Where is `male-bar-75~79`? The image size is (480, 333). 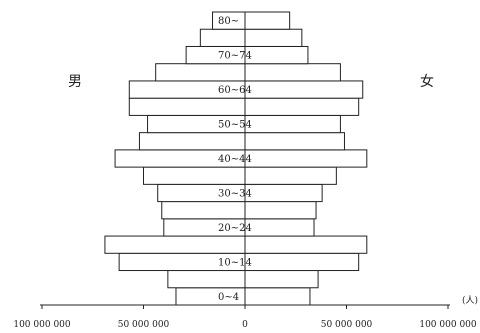 male-bar-75~79 is located at coordinates (222, 37).